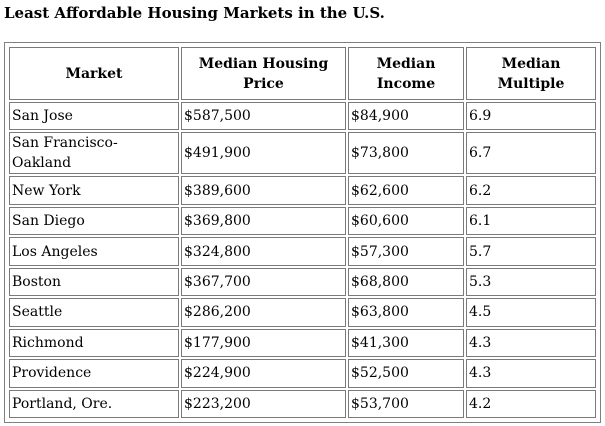 The image size is (605, 426). What do you see at coordinates (406, 373) in the screenshot?
I see `cell-median-income: $52,500` at bounding box center [406, 373].